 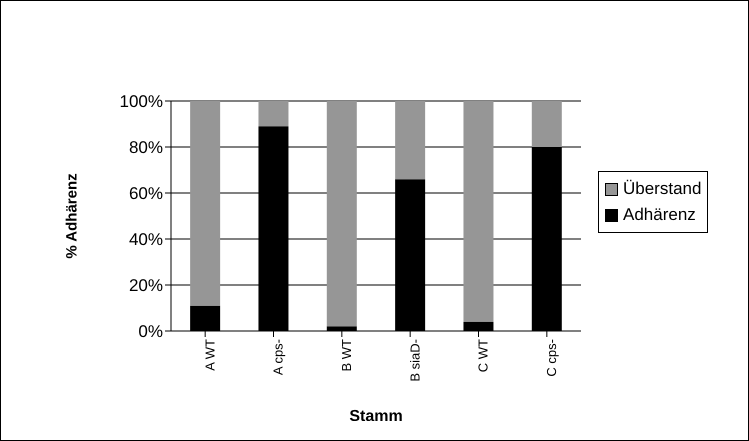 I want to click on x-tick-label: A cps-, so click(x=278, y=357).